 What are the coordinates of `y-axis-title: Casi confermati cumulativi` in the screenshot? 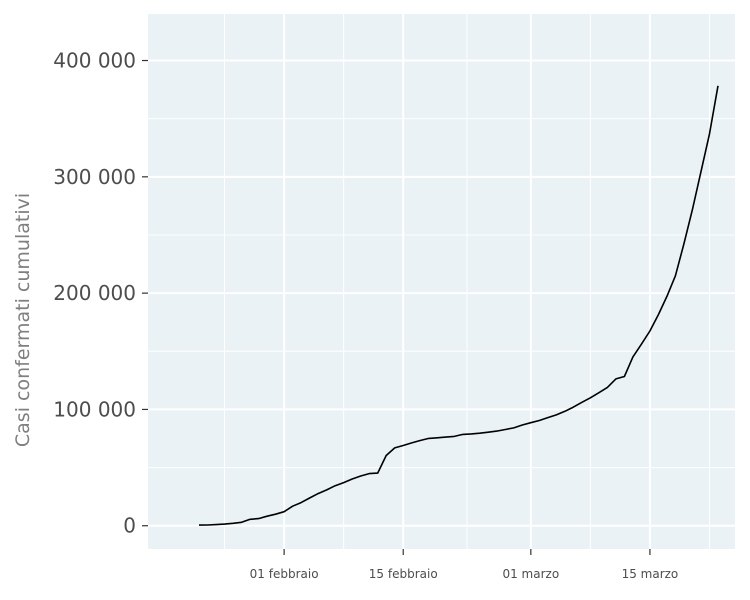 It's located at (23, 320).